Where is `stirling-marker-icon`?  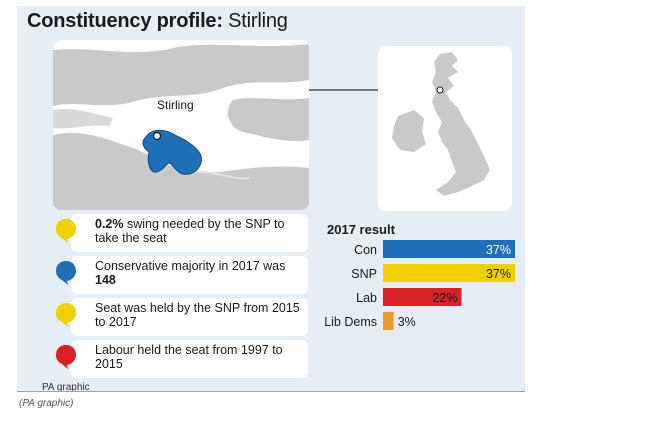 stirling-marker-icon is located at coordinates (157, 136).